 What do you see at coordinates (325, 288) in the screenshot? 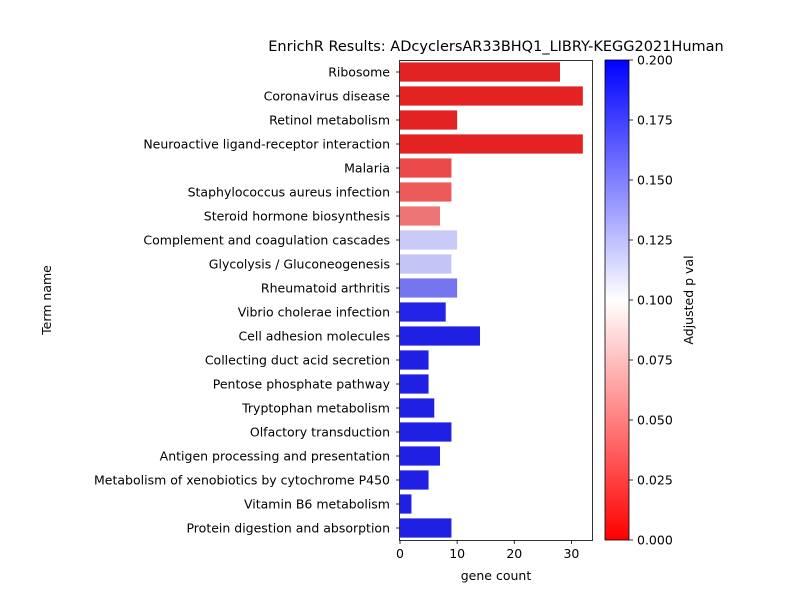
I see `y-tick-label: Rheumatoid arthritis` at bounding box center [325, 288].